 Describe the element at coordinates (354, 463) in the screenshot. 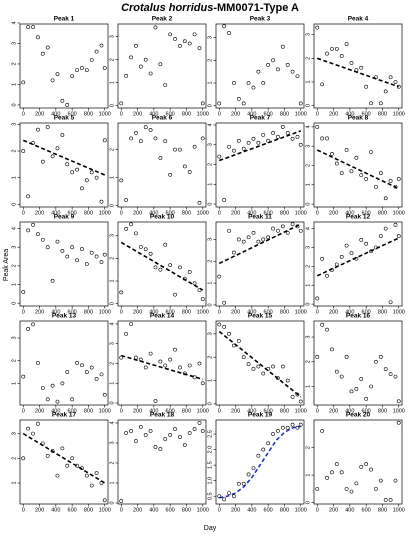

I see `panel: Peak 20 0 200 400 600 800 1000 0 1 2` at that location.